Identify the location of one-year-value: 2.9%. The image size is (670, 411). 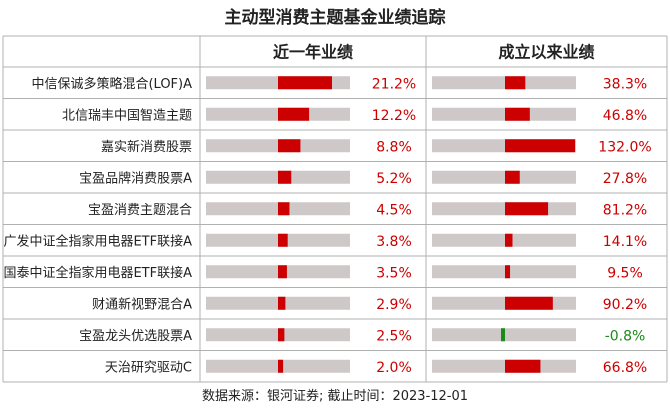
(394, 305).